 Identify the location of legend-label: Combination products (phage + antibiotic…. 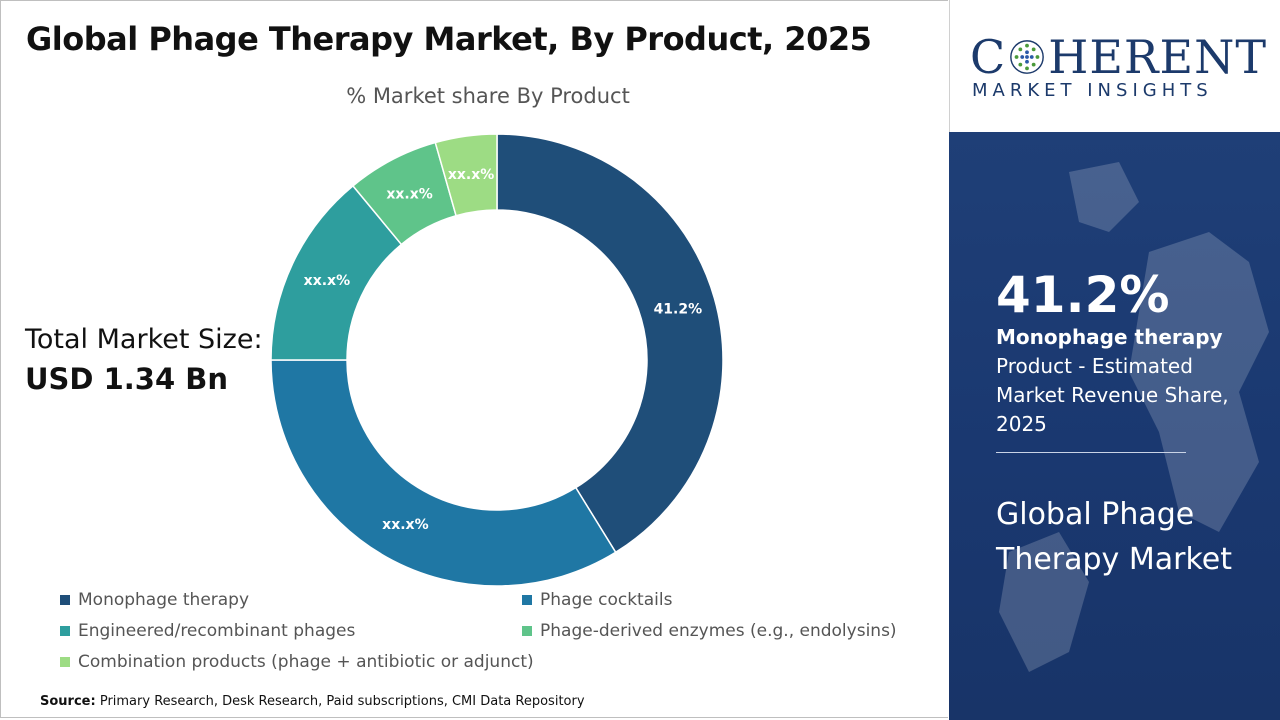
(306, 662).